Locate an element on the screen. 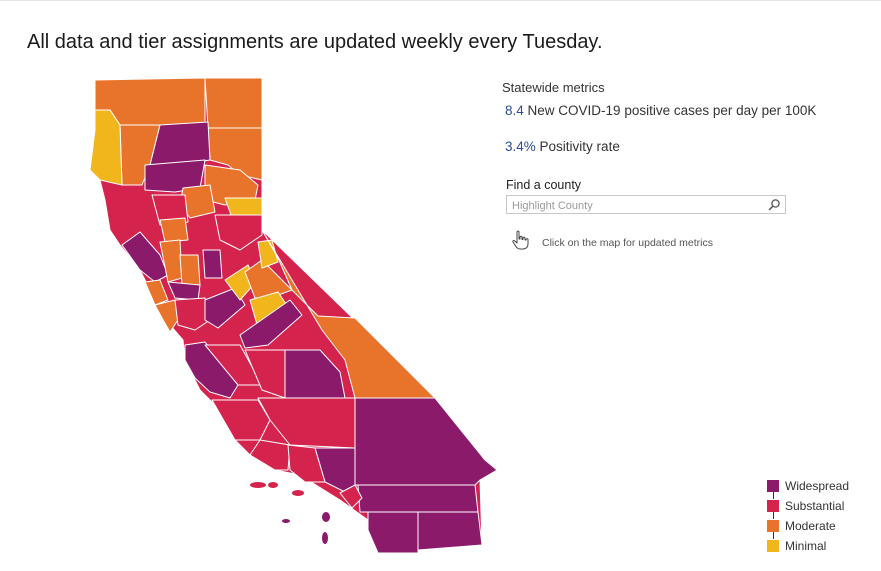 The width and height of the screenshot is (881, 571). cases-value: 8.4 is located at coordinates (514, 110).